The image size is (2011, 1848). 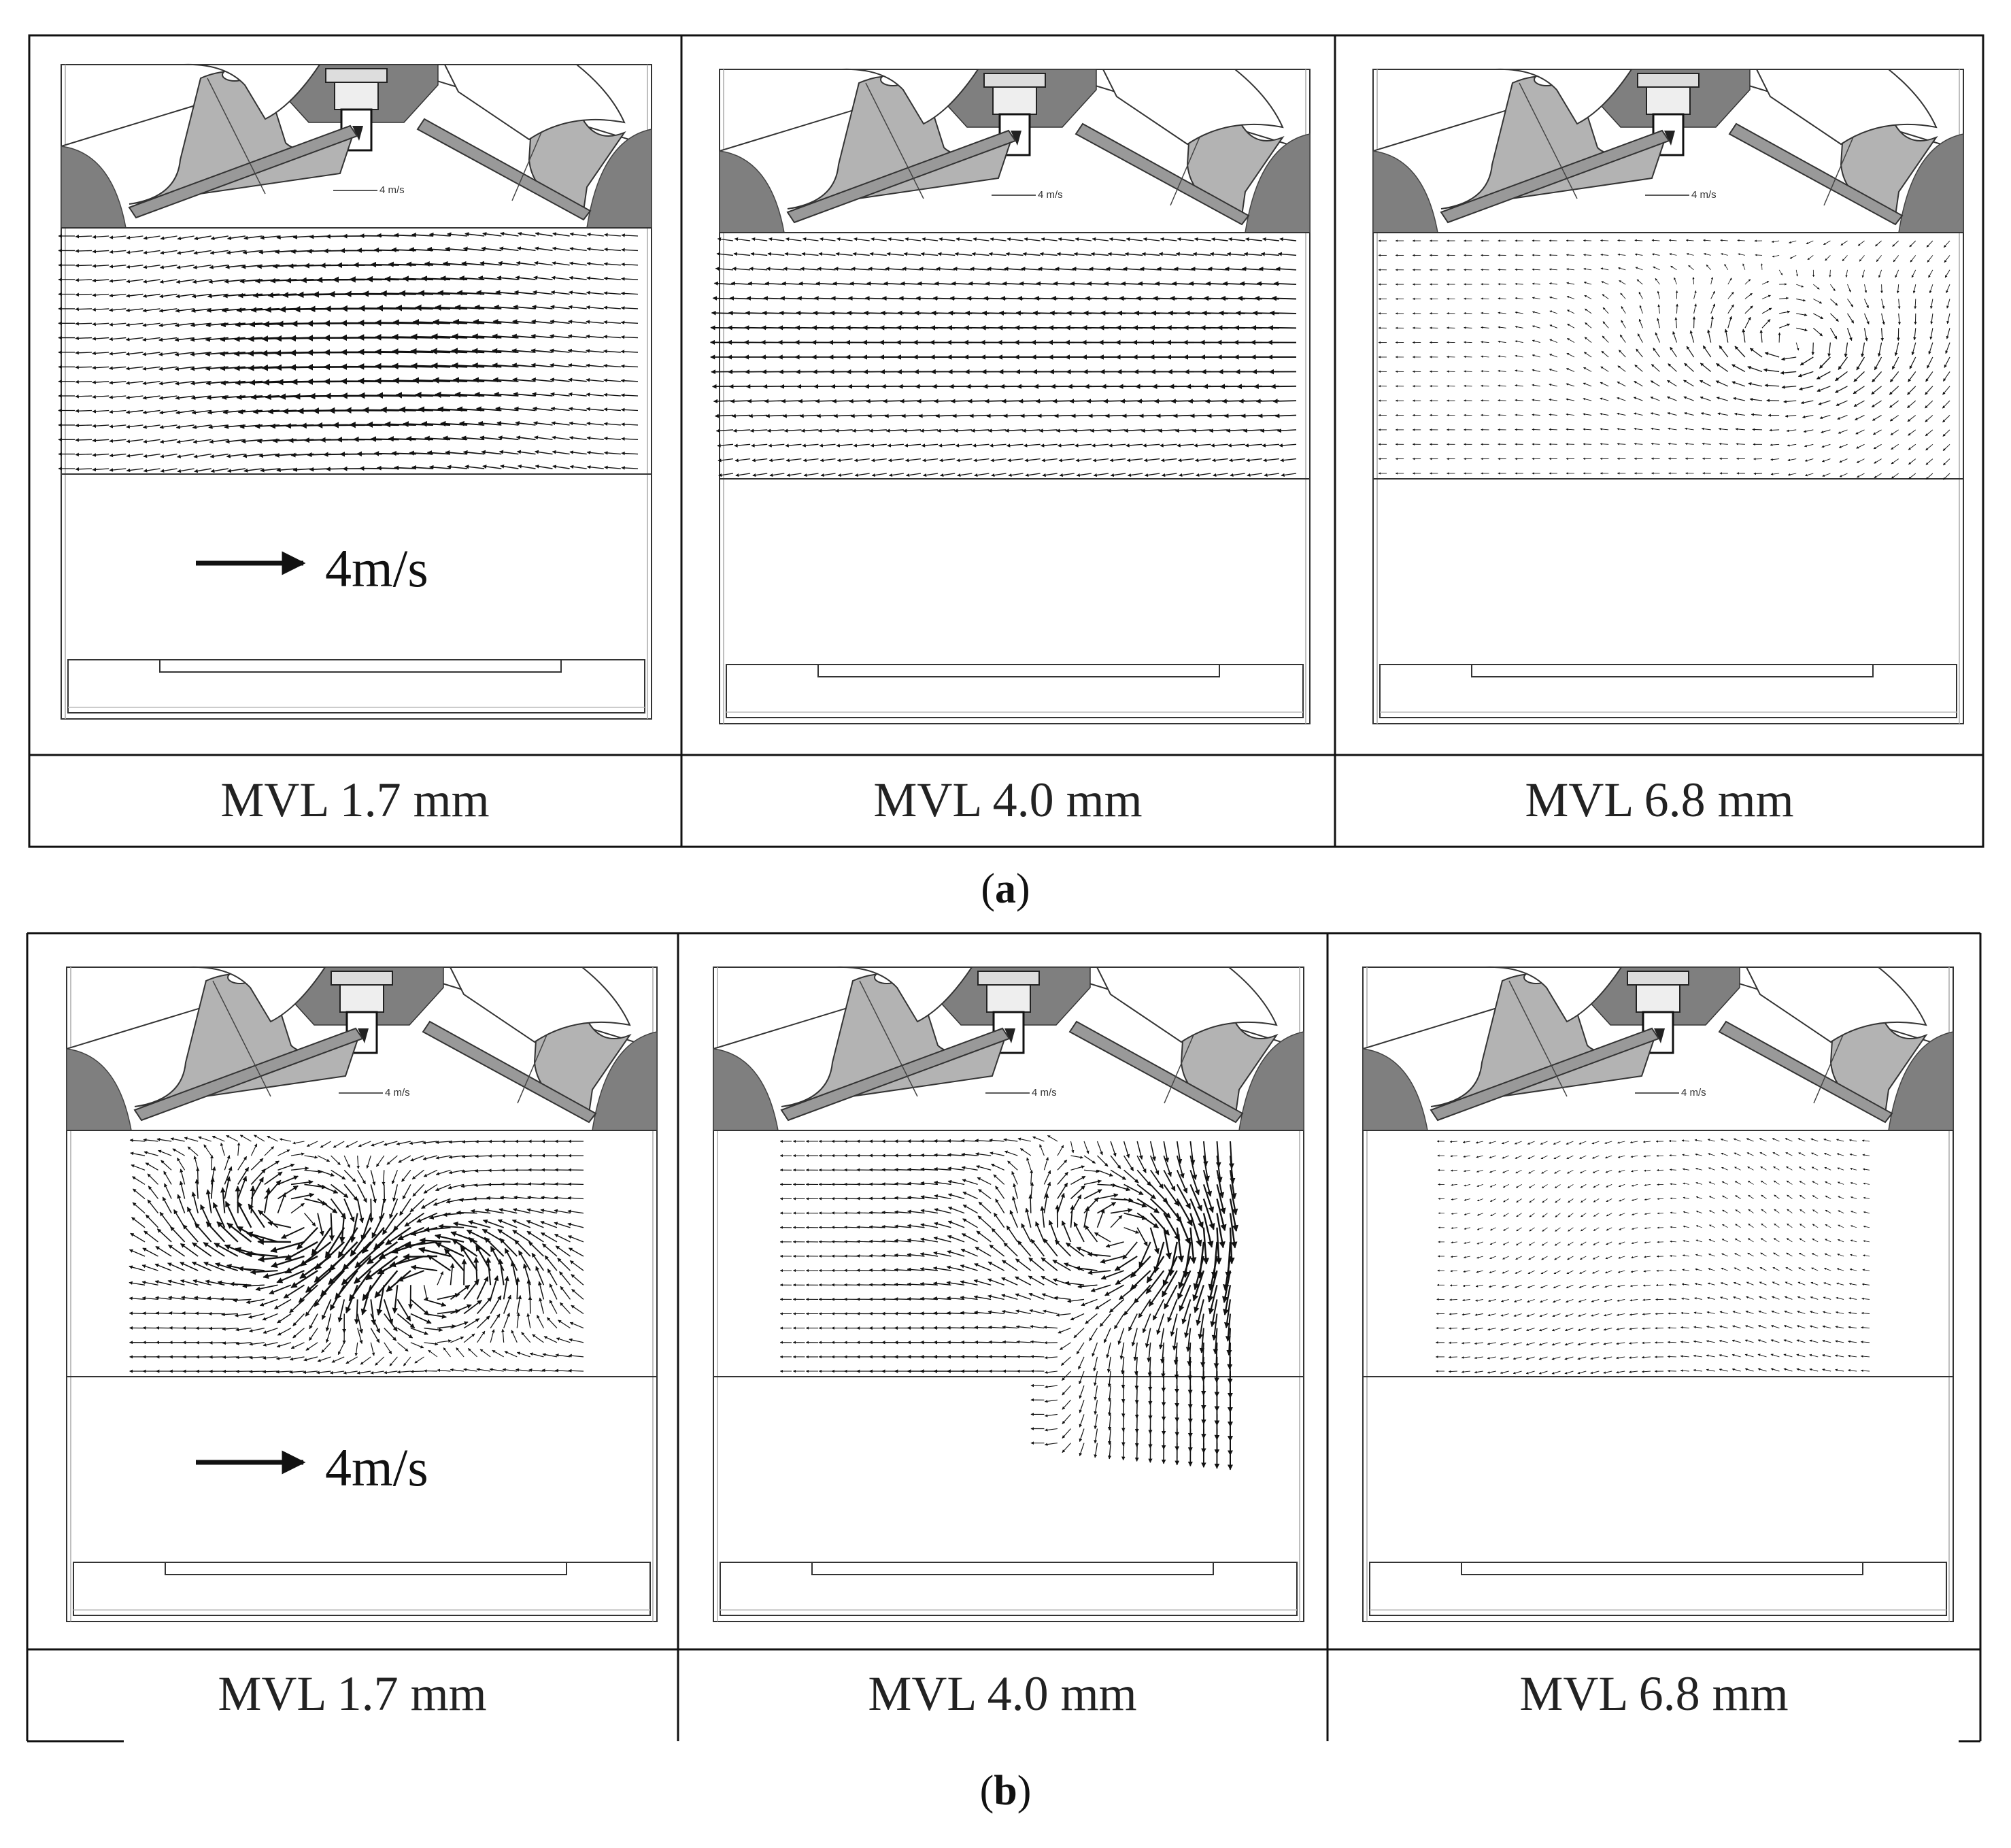 What do you see at coordinates (1008, 1294) in the screenshot?
I see `cell-b-2: 4 m/s` at bounding box center [1008, 1294].